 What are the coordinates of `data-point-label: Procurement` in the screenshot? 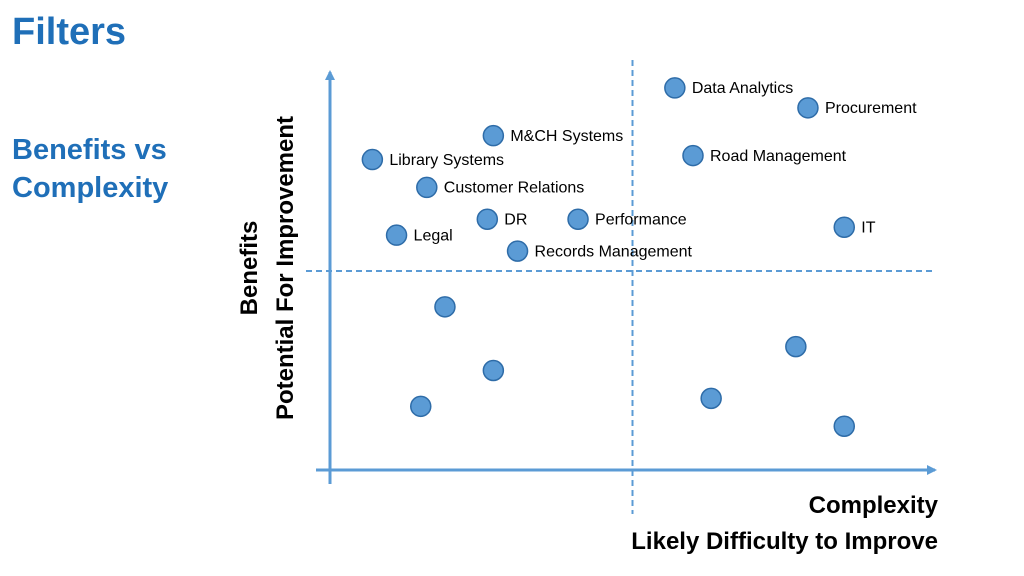 It's located at (871, 108).